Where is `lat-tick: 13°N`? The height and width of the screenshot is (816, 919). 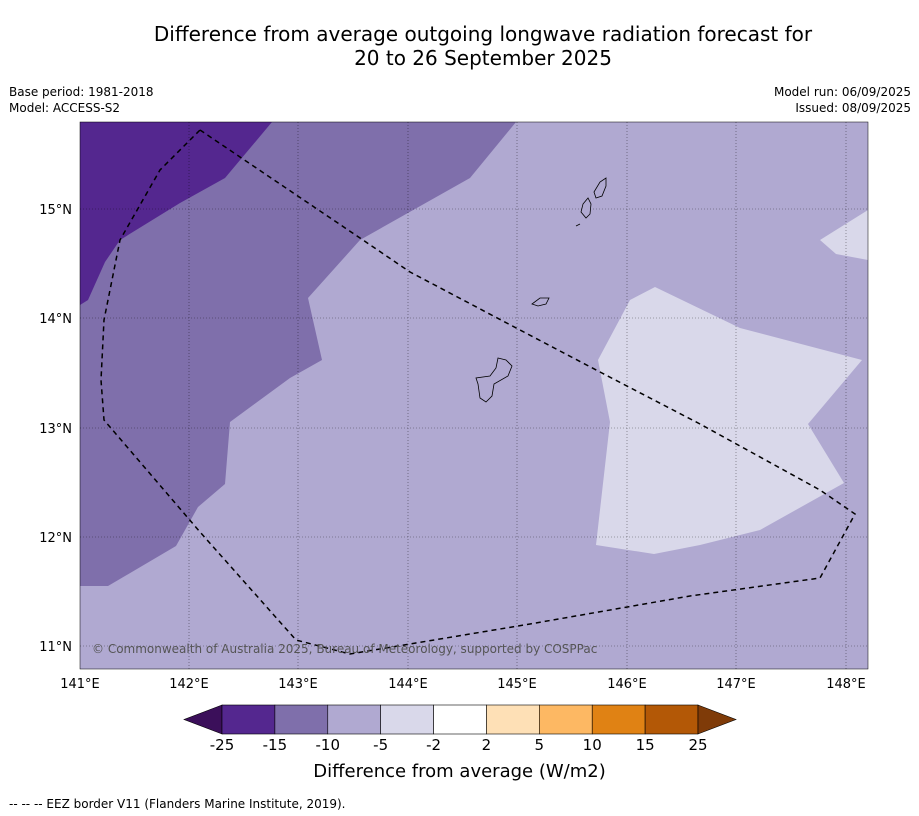
lat-tick: 13°N is located at coordinates (55, 429).